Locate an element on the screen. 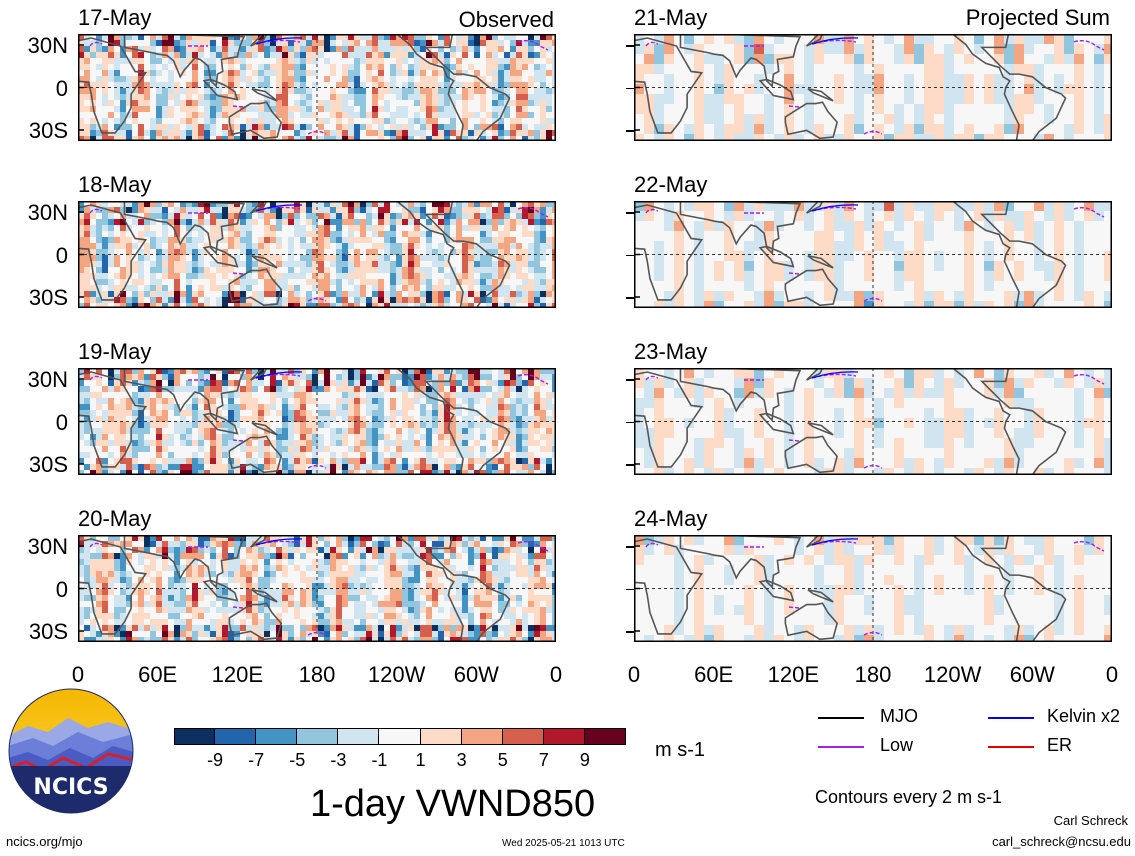 This screenshot has height=856, width=1135. ncics-logo: NCICS is located at coordinates (71, 751).